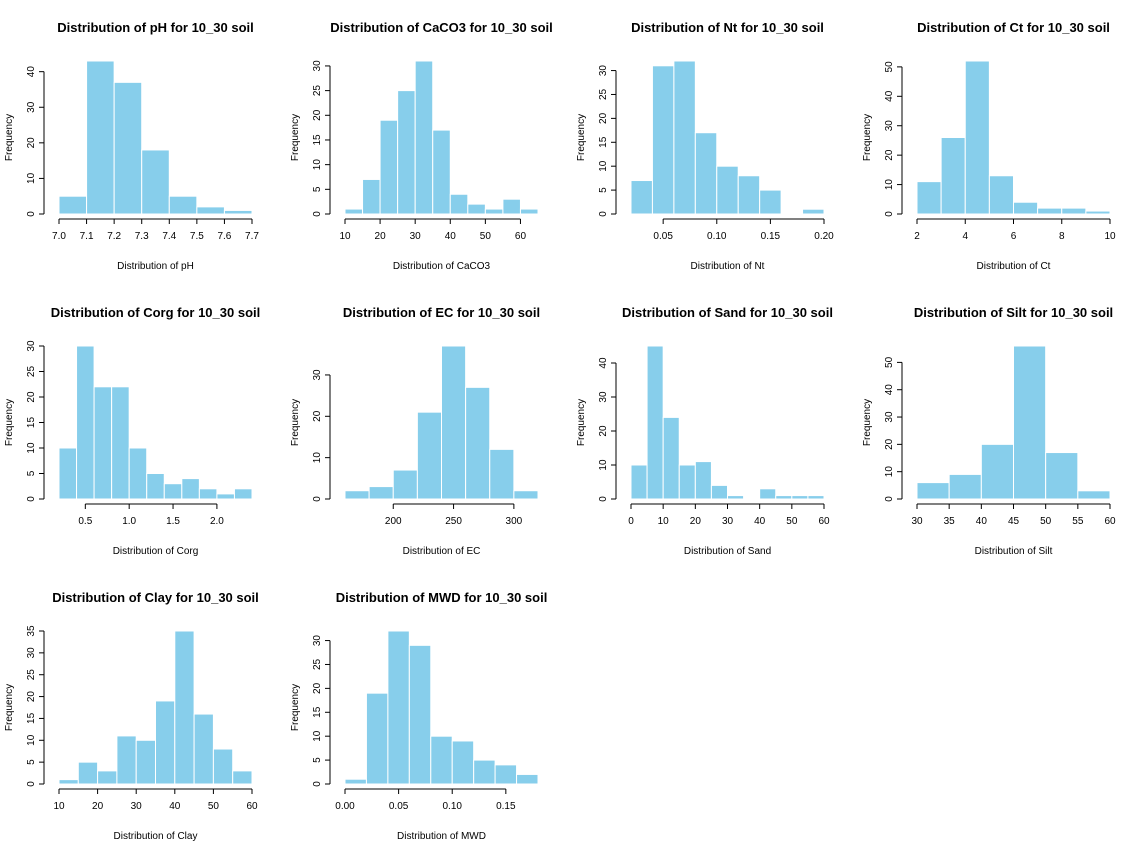 The height and width of the screenshot is (856, 1144). Describe the element at coordinates (1014, 266) in the screenshot. I see `x-axis-label: Distribution of Ct` at that location.